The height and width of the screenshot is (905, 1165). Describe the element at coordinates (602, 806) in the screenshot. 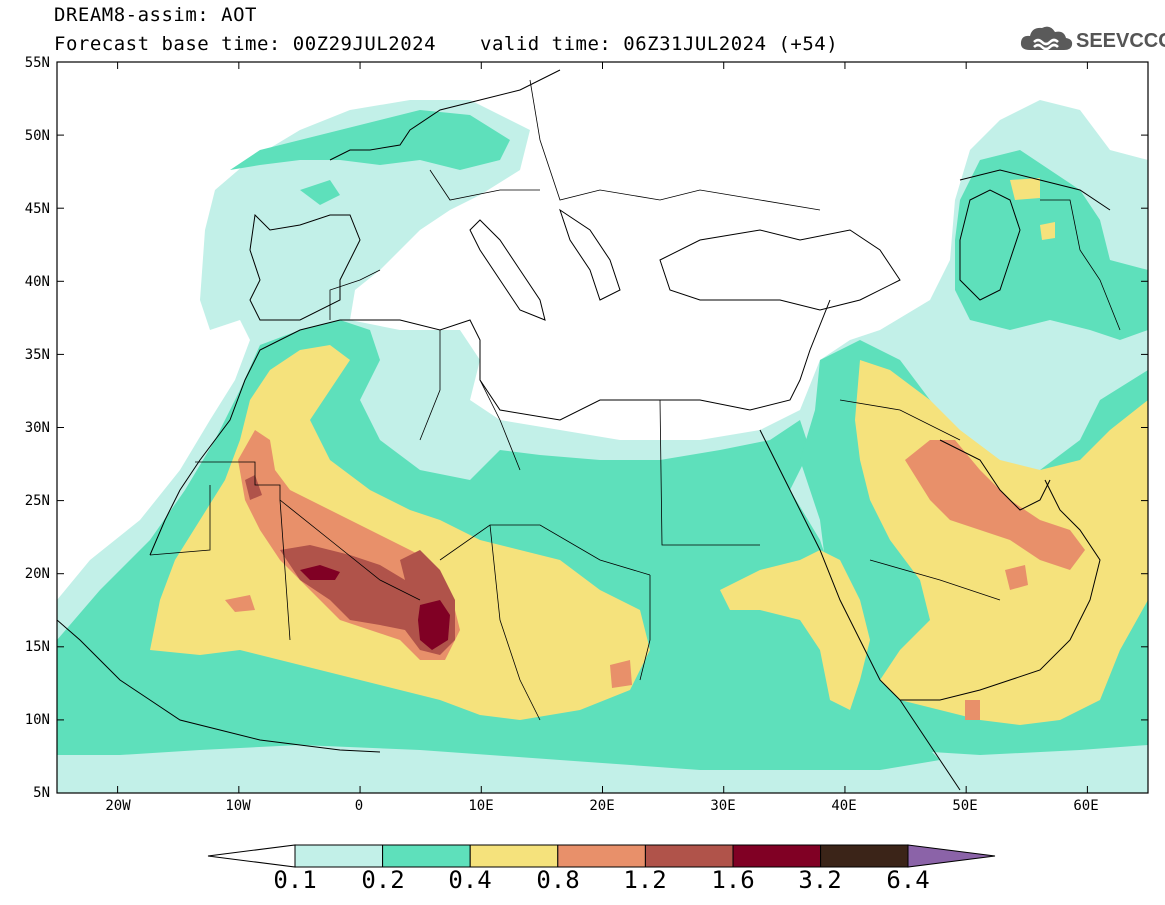

I see `lon-label: 20E` at that location.